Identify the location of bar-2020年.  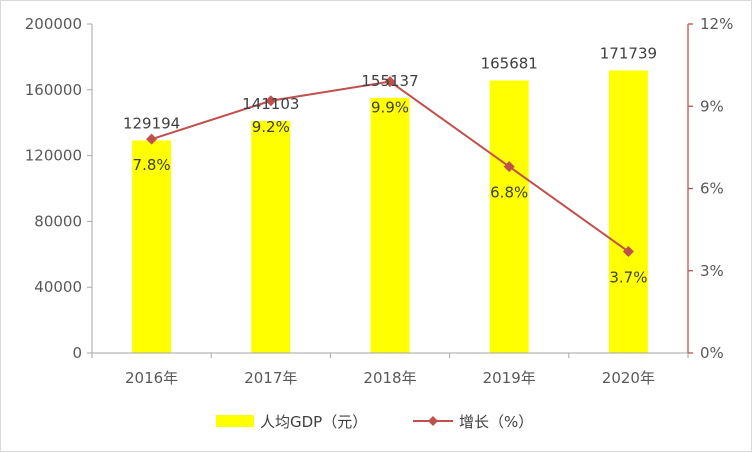
(628, 211).